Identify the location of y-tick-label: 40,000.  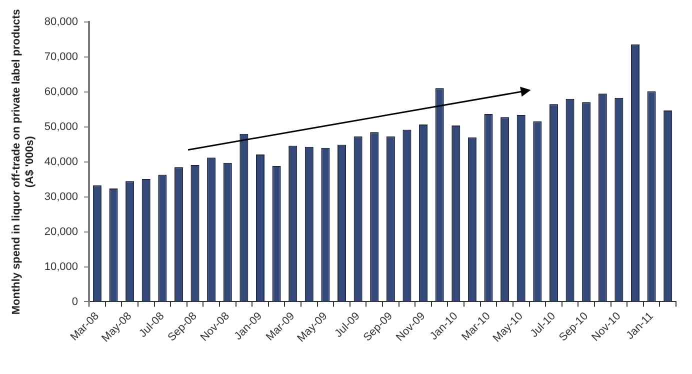
(61, 162).